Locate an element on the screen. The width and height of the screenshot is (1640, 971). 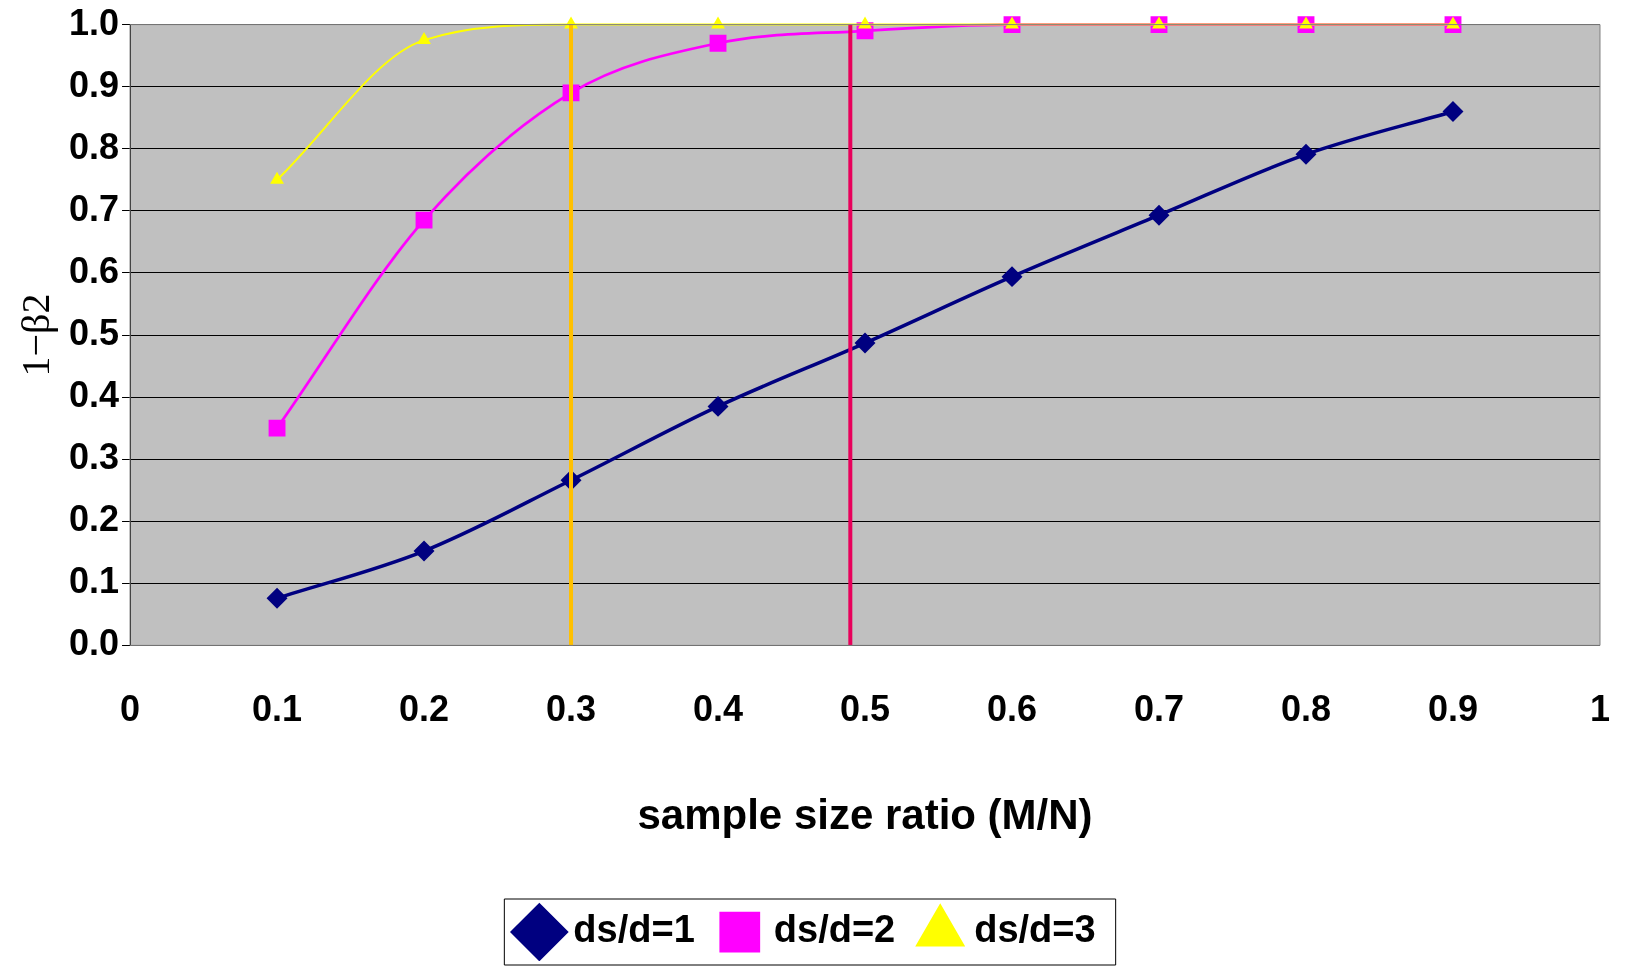
x-tick-label: 0.3 is located at coordinates (571, 708).